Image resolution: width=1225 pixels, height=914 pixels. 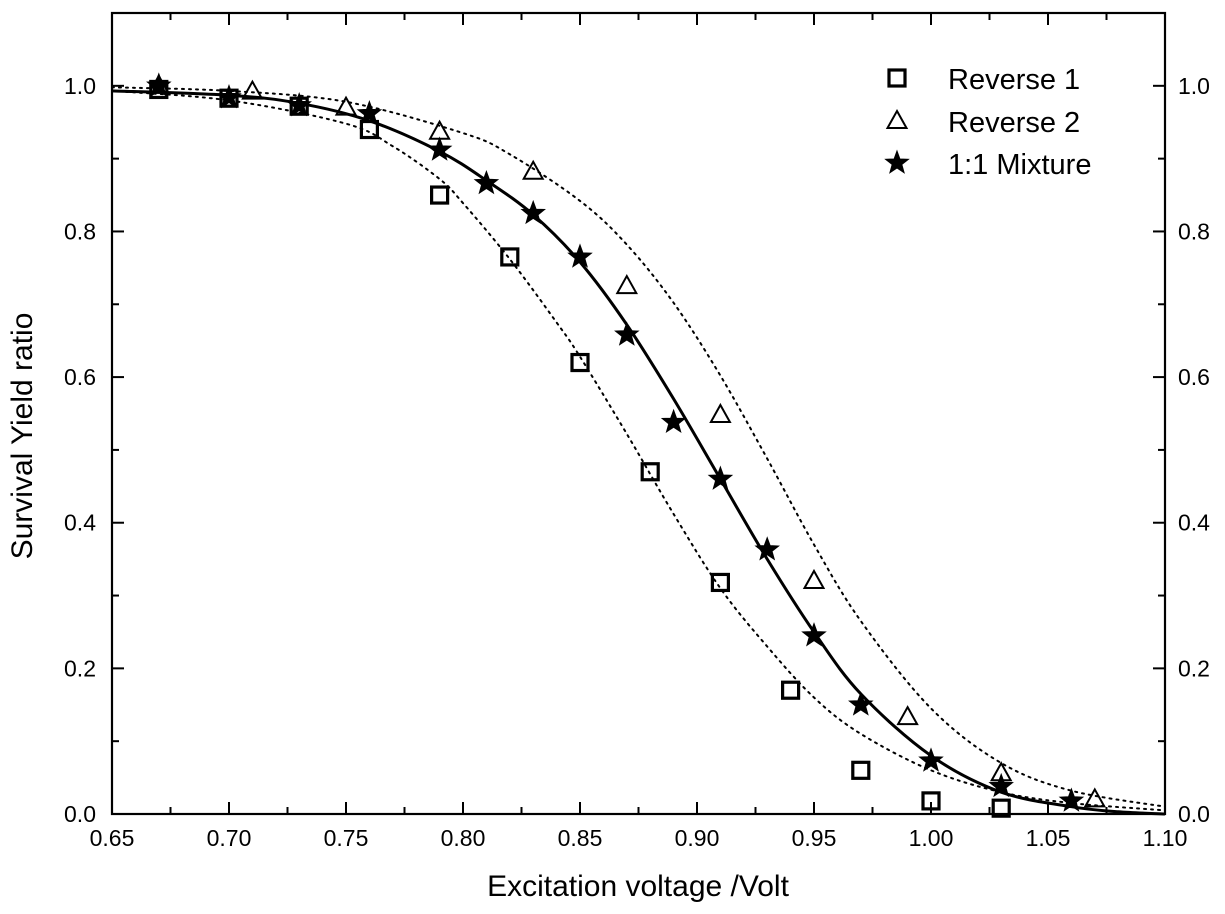 What do you see at coordinates (1165, 838) in the screenshot?
I see `x-tick-label: 1.10` at bounding box center [1165, 838].